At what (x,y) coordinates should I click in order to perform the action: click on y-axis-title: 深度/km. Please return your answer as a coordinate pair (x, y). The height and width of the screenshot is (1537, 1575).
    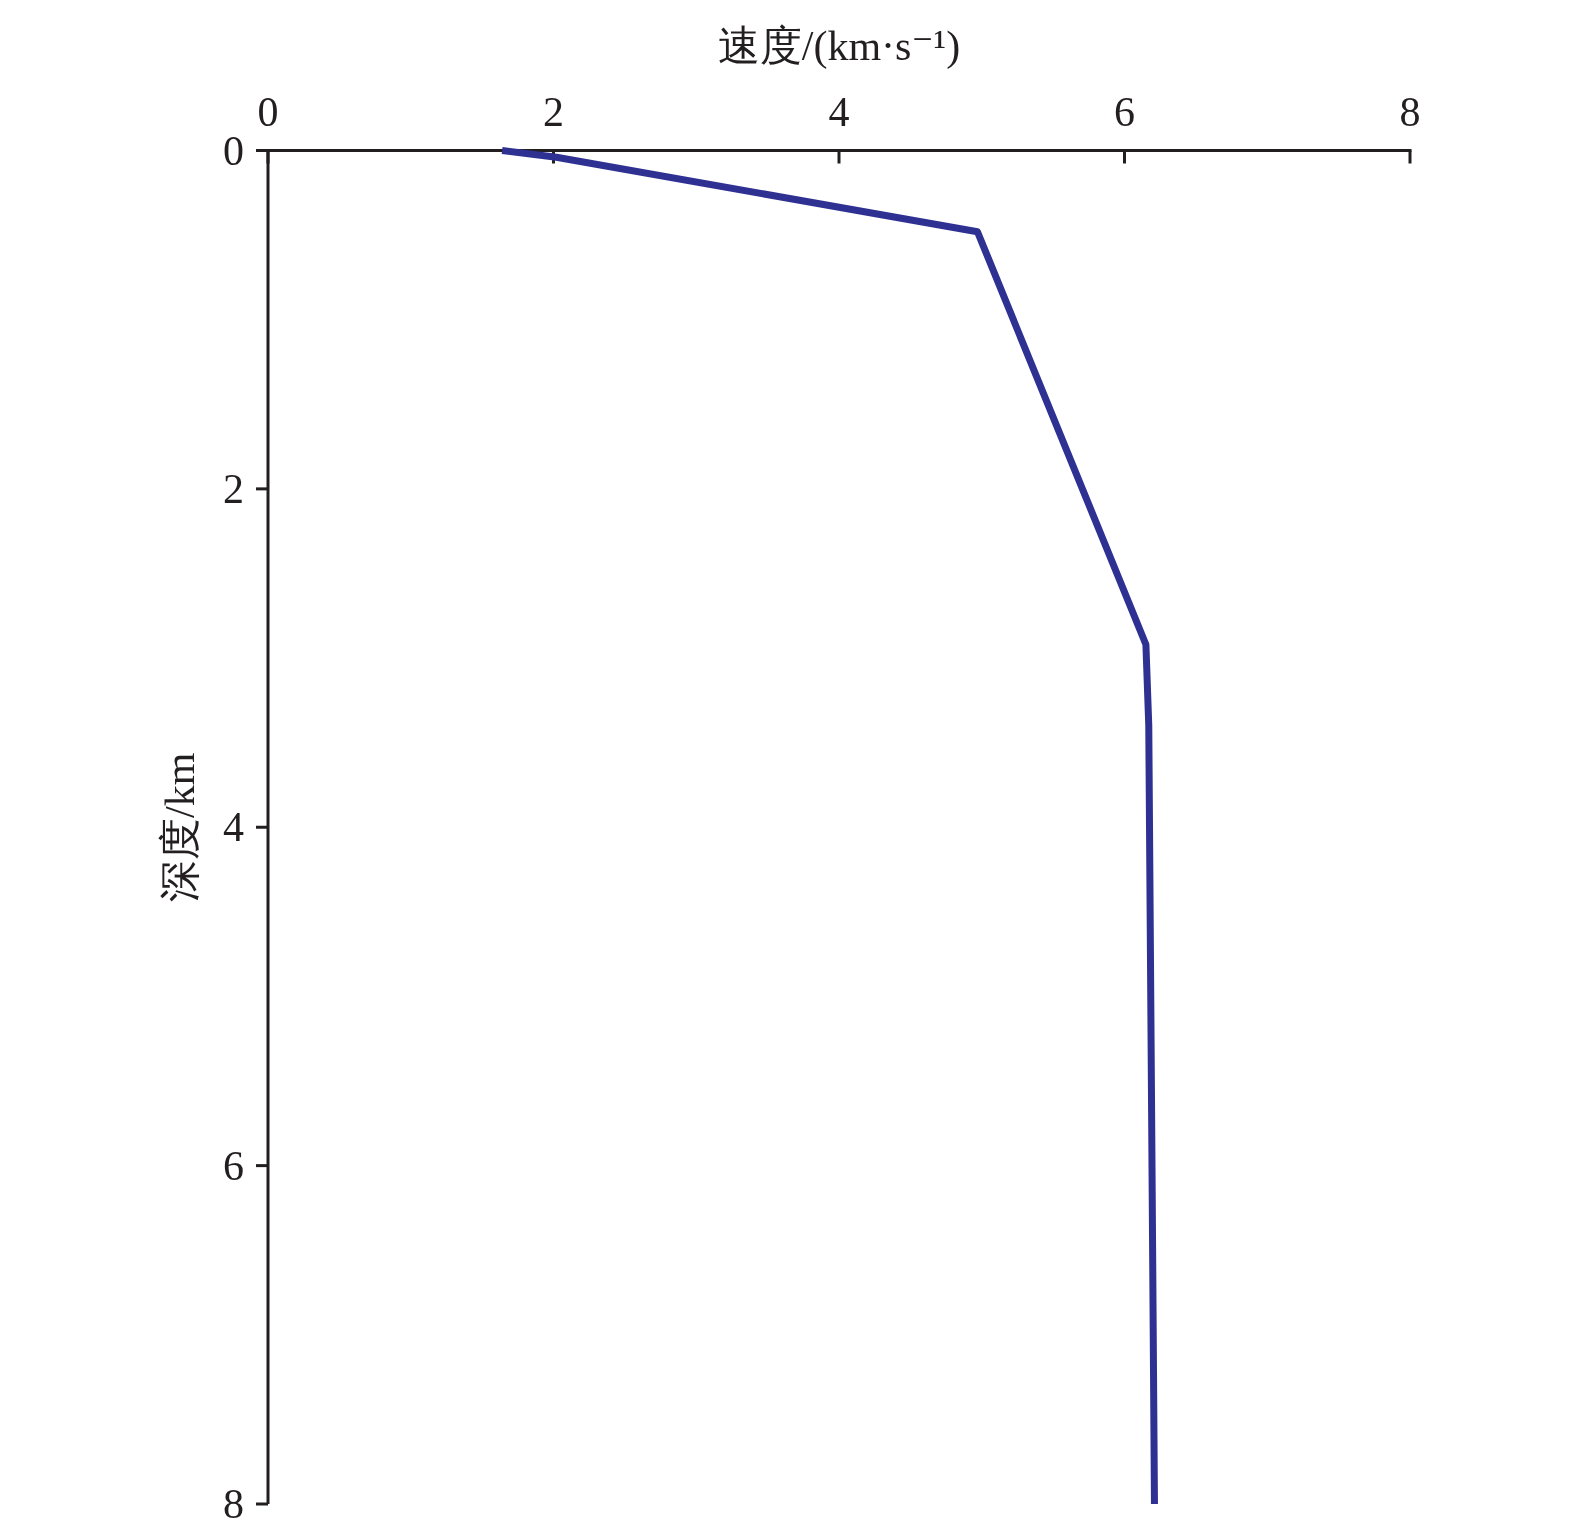
    Looking at the image, I should click on (180, 827).